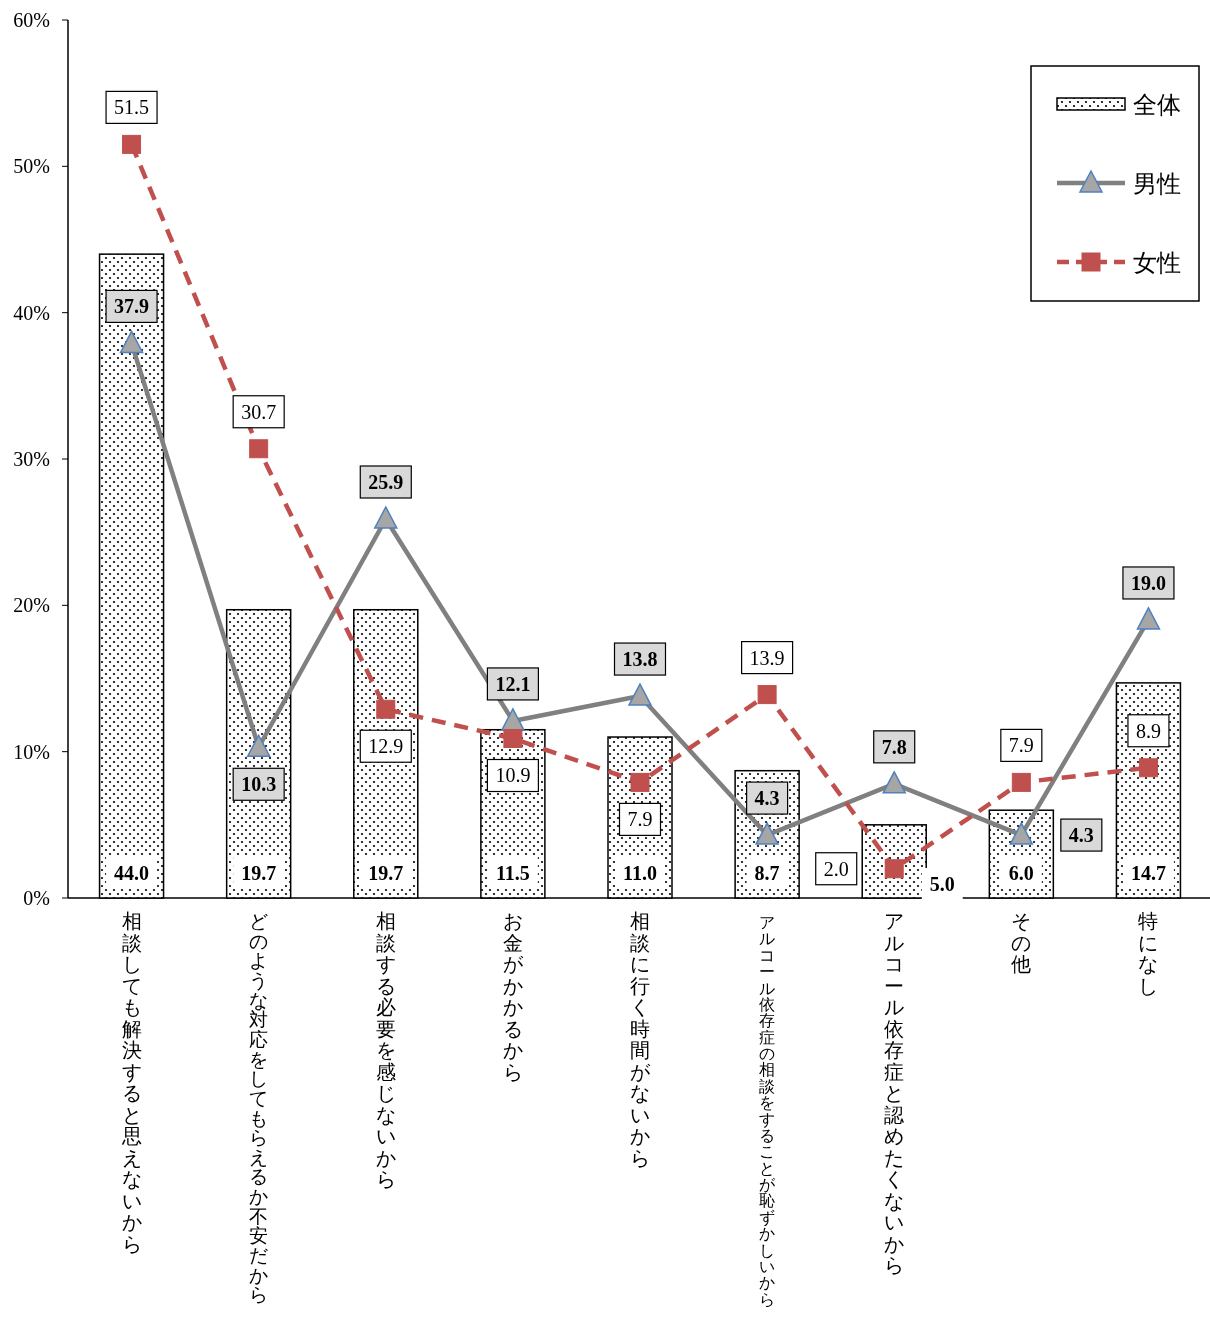 The image size is (1210, 1321). I want to click on y-tick-label: 60%, so click(31, 20).